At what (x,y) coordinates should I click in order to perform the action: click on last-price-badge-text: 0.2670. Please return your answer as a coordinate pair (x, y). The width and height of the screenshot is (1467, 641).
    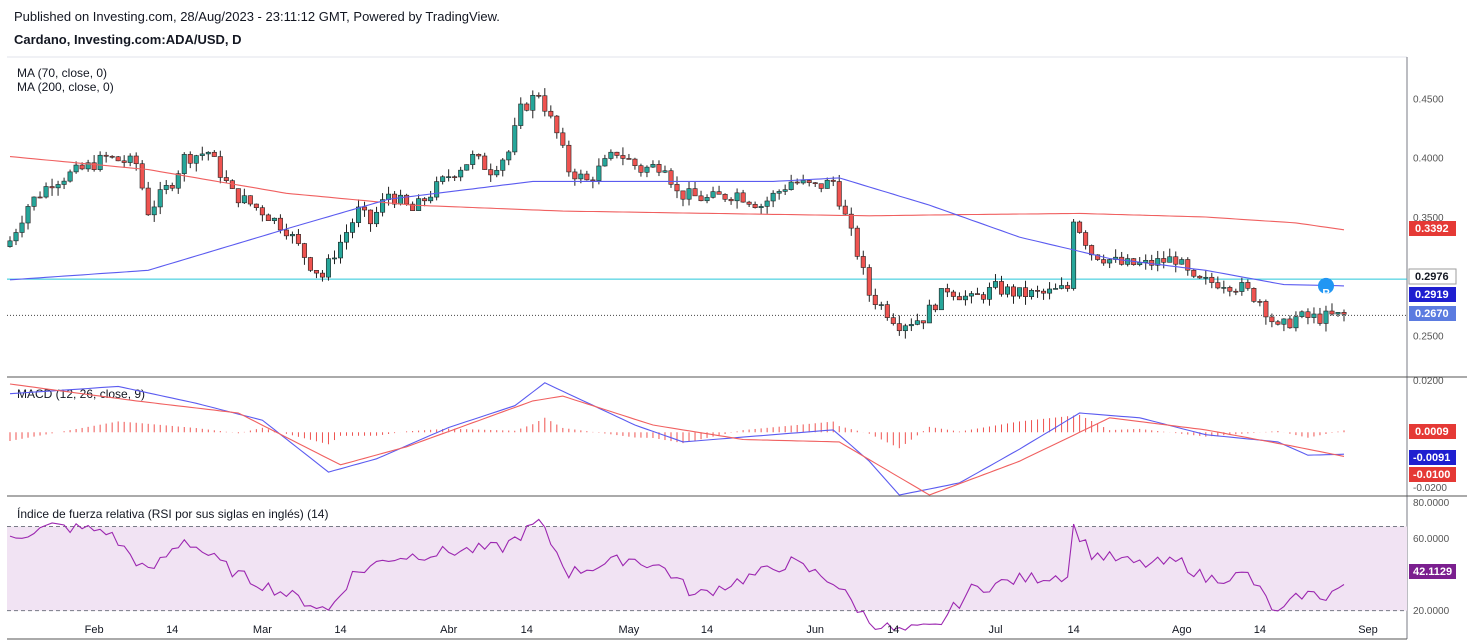
    Looking at the image, I should click on (1432, 314).